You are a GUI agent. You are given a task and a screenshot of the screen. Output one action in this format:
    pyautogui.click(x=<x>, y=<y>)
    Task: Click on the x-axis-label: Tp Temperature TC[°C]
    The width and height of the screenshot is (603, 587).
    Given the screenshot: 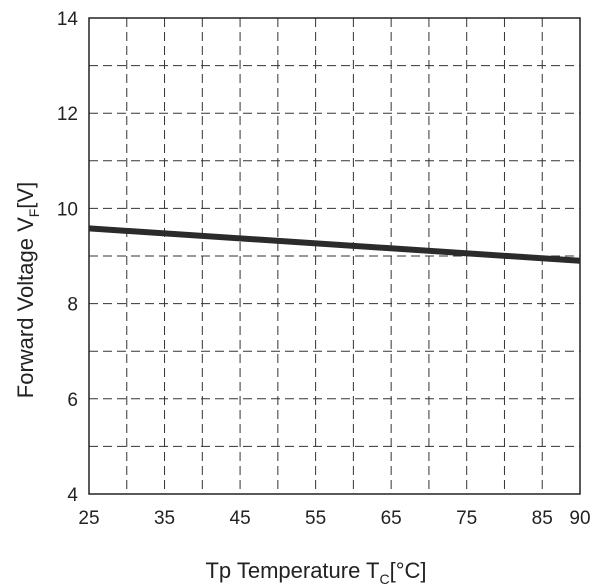 What is the action you would take?
    pyautogui.click(x=315, y=572)
    